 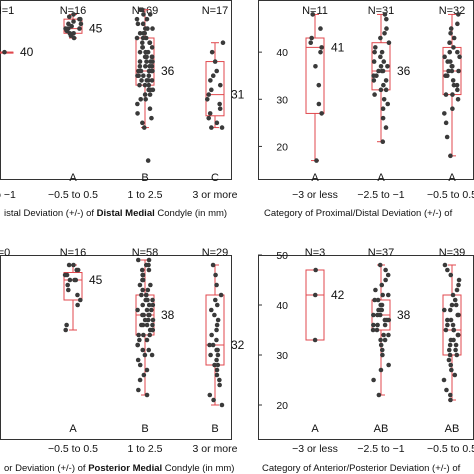 I want to click on n-label: N=29, so click(x=215, y=253).